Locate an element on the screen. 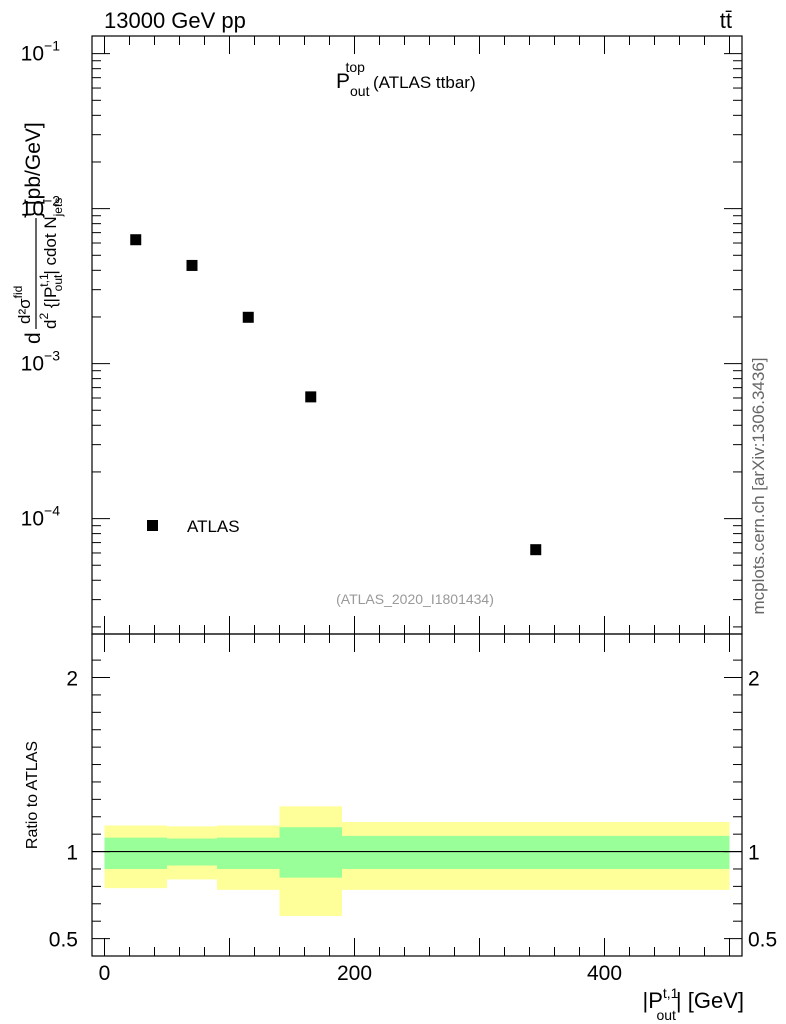  main-y-tick-label: 10⁻¹ is located at coordinates (41, 52).